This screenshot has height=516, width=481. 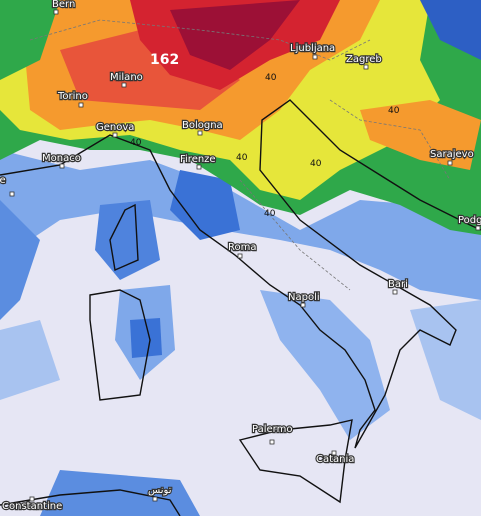 What do you see at coordinates (469, 220) in the screenshot?
I see `city-label: Podg` at bounding box center [469, 220].